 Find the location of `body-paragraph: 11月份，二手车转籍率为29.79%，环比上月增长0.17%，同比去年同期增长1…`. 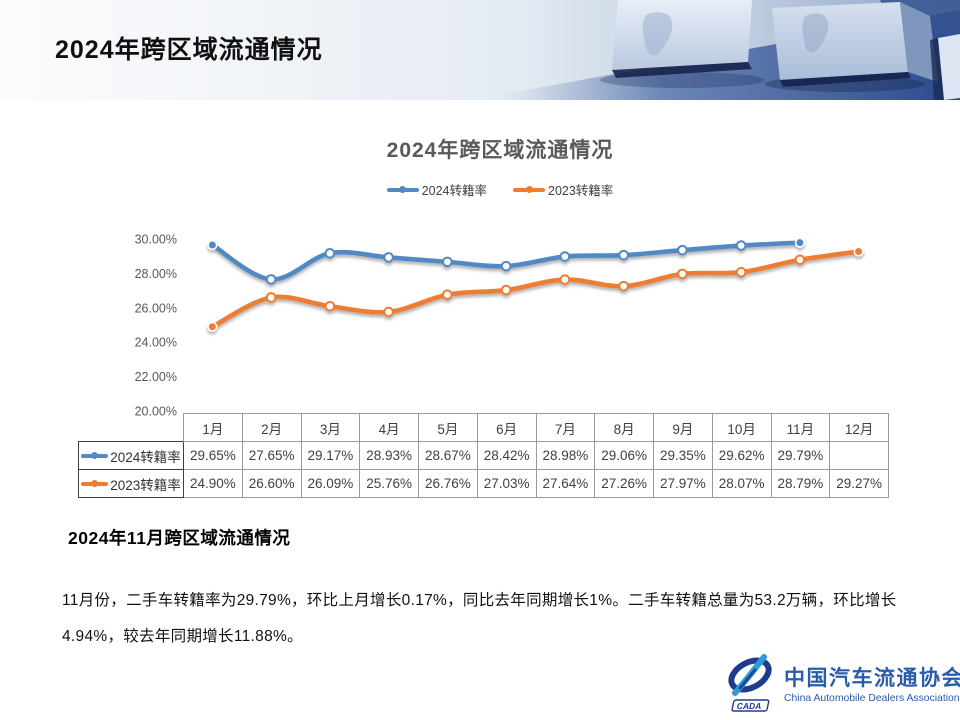

body-paragraph: 11月份，二手车转籍率为29.79%，环比上月增长0.17%，同比去年同期增长1… is located at coordinates (479, 618).